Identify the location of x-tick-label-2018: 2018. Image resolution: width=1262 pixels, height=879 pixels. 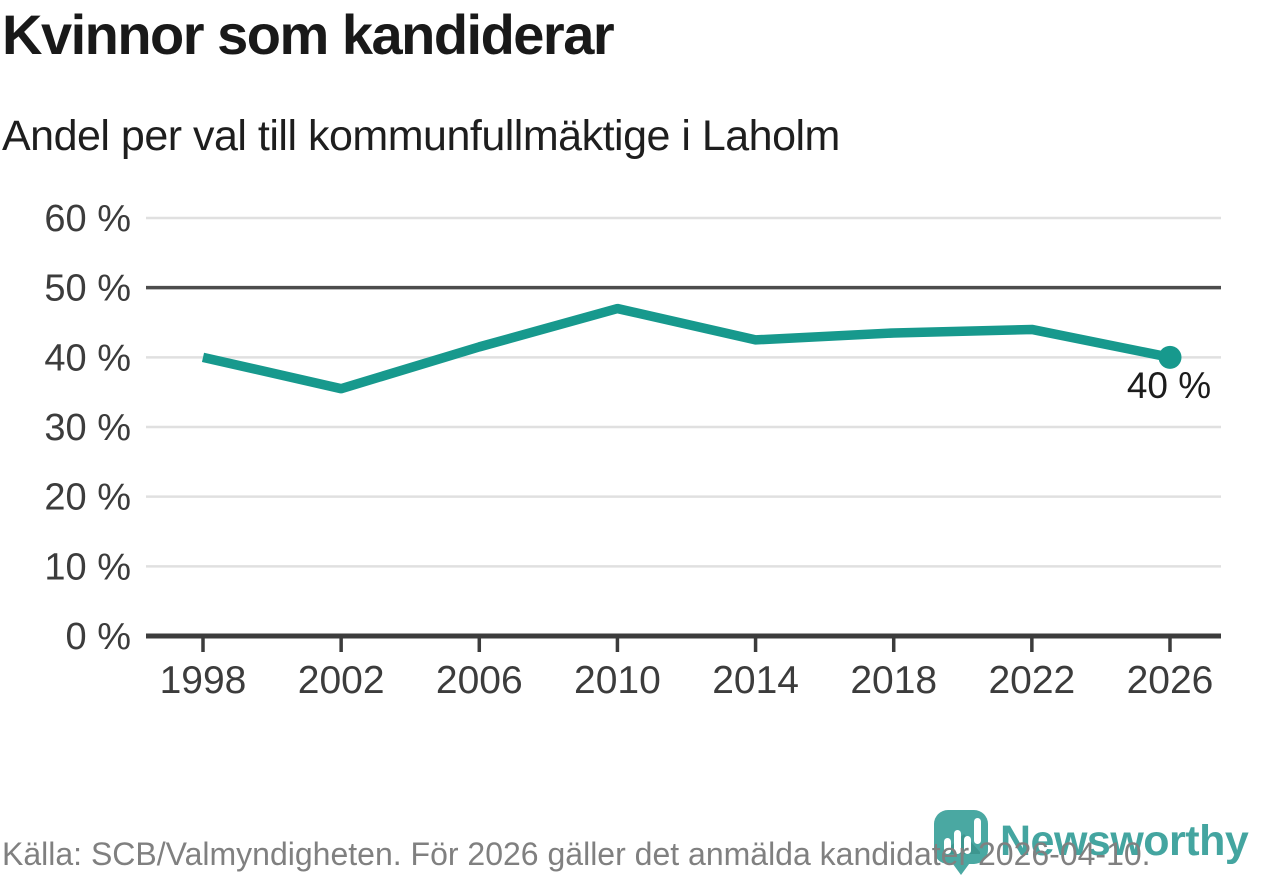
(893, 680).